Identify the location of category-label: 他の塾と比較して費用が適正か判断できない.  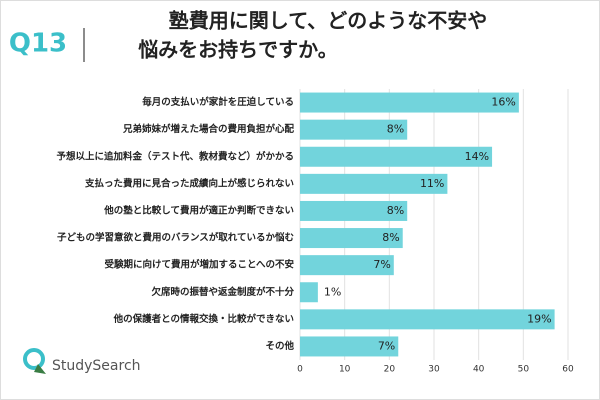
(198, 210).